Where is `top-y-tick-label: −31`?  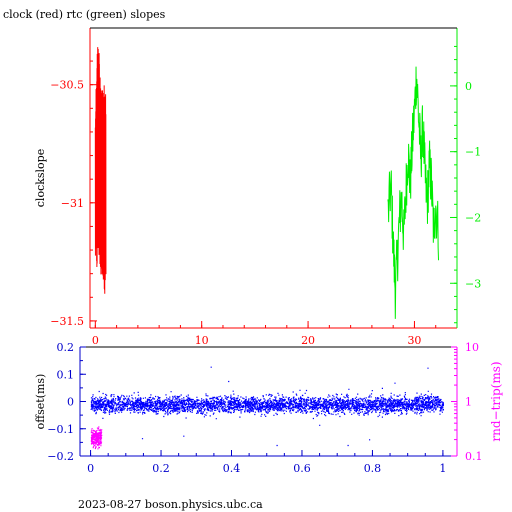 top-y-tick-label: −31 is located at coordinates (72, 203).